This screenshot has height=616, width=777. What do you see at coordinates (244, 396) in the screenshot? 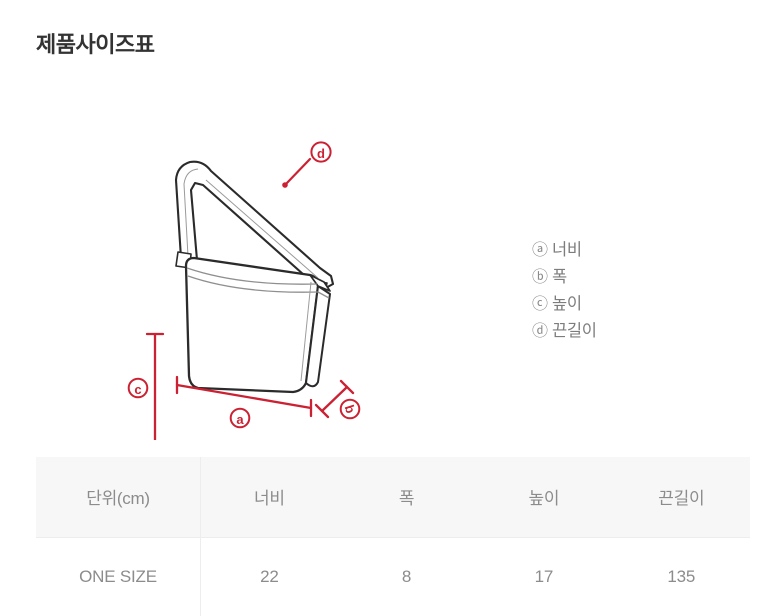
I see `dimension-width` at bounding box center [244, 396].